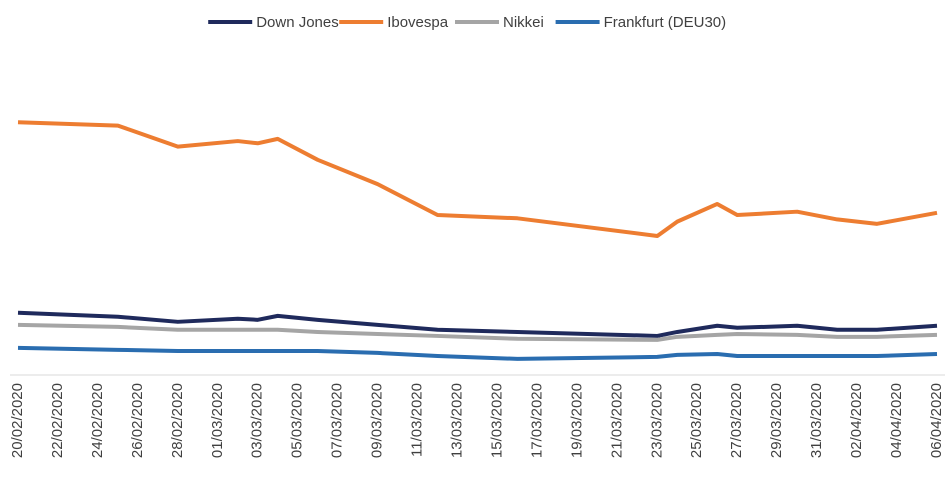 This screenshot has height=490, width=948. Describe the element at coordinates (536, 420) in the screenshot. I see `x-tick-label: 17/03/2020` at that location.